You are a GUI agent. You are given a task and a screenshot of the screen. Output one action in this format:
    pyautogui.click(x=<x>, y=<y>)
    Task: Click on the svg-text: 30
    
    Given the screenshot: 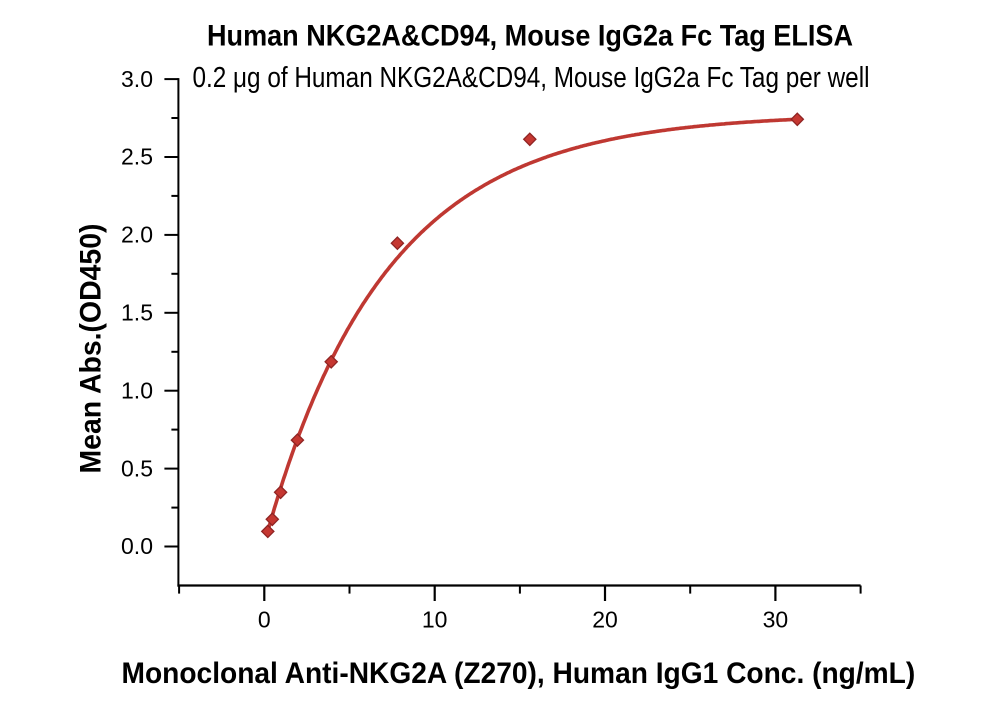 What is the action you would take?
    pyautogui.click(x=776, y=620)
    